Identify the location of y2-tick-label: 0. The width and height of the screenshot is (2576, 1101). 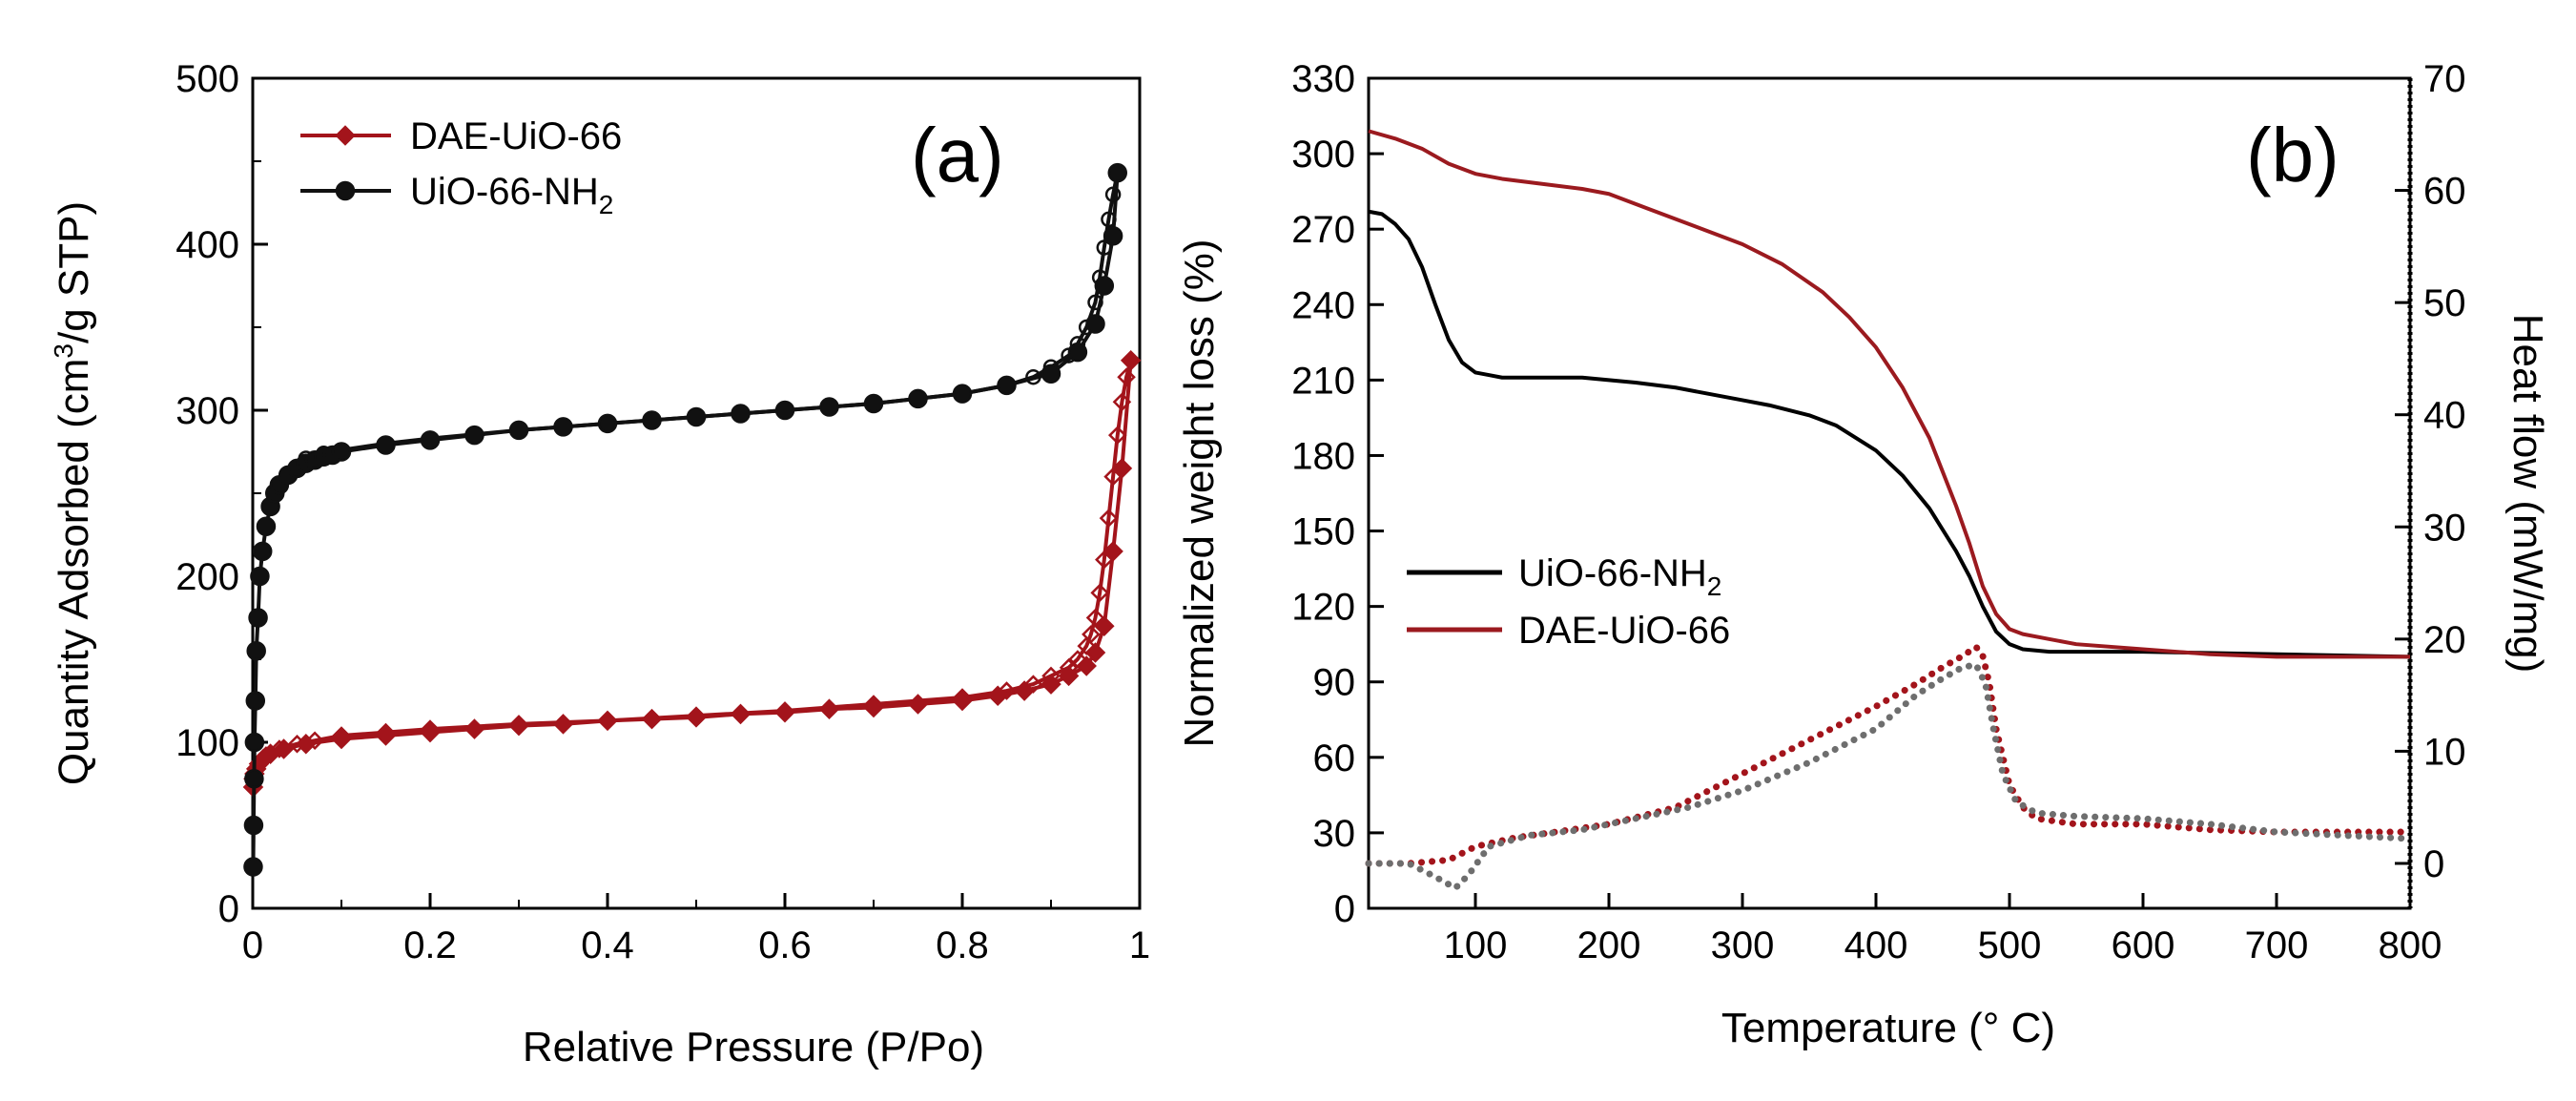
(2433, 864).